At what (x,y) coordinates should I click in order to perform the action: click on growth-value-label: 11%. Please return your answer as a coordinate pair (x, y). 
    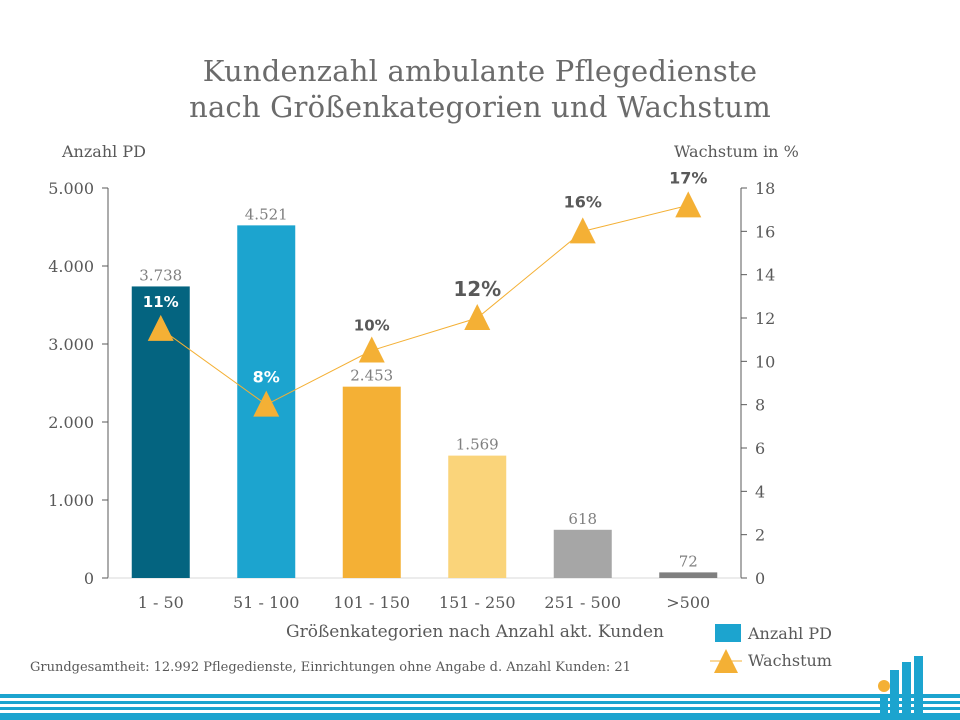
    Looking at the image, I should click on (161, 302).